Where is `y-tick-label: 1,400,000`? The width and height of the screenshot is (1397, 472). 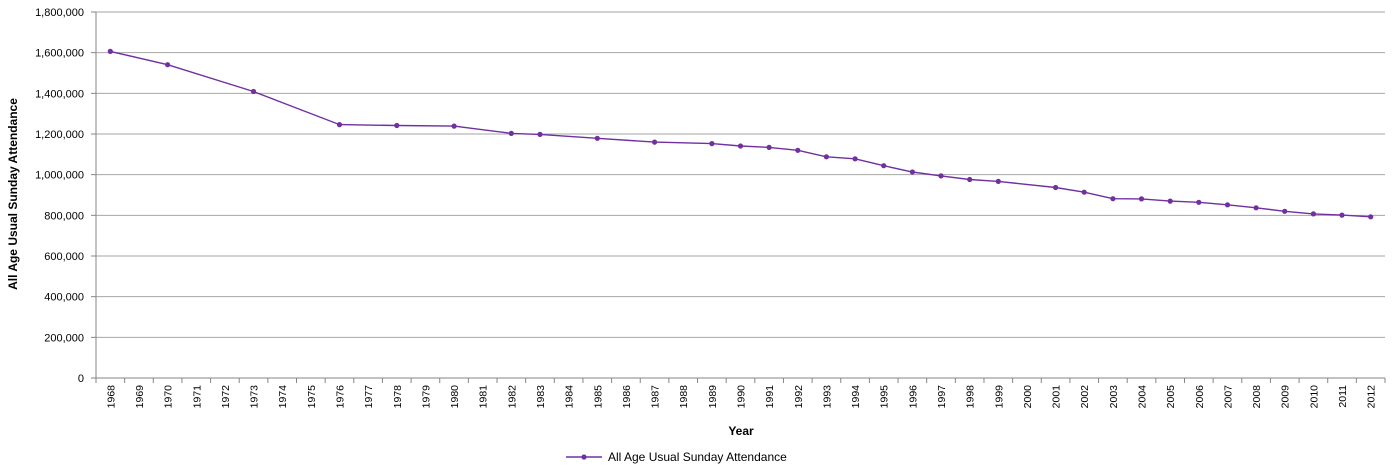 y-tick-label: 1,400,000 is located at coordinates (59, 94).